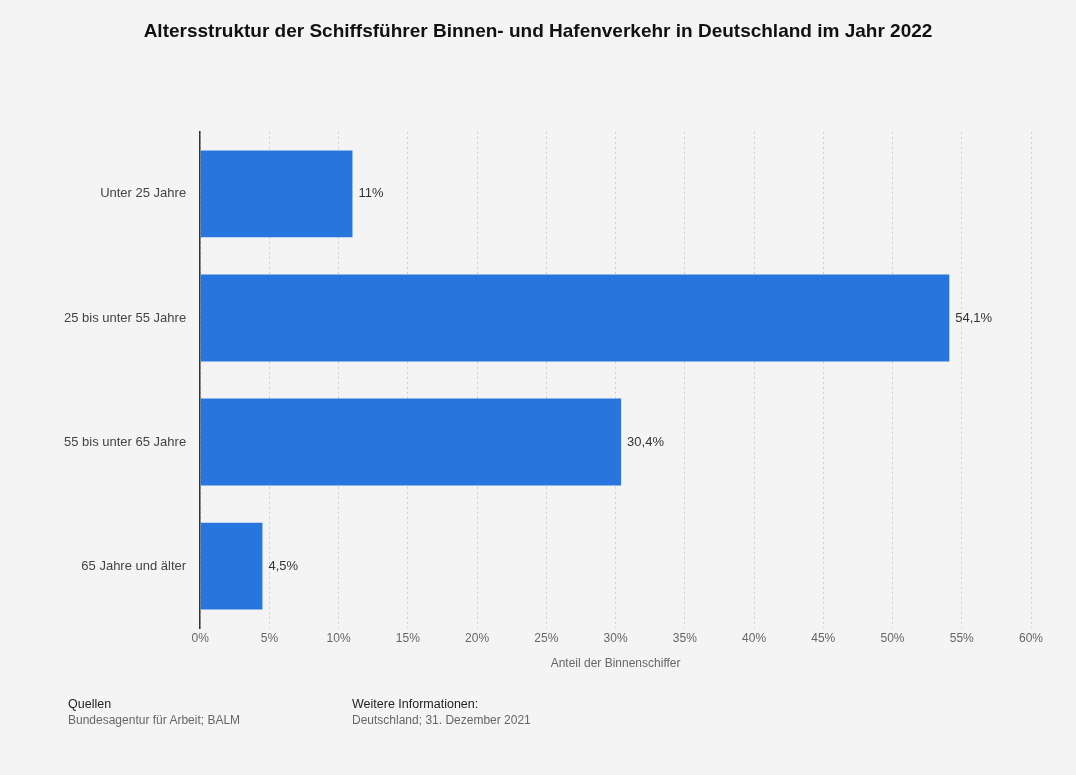 Image resolution: width=1076 pixels, height=775 pixels. What do you see at coordinates (962, 637) in the screenshot?
I see `x-tick-label: 55%` at bounding box center [962, 637].